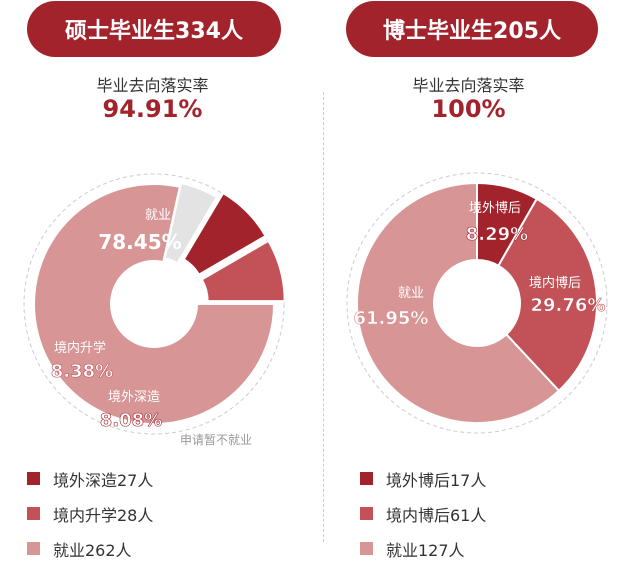 The width and height of the screenshot is (627, 566). What do you see at coordinates (468, 109) in the screenshot?
I see `phd-rate: 100%` at bounding box center [468, 109].